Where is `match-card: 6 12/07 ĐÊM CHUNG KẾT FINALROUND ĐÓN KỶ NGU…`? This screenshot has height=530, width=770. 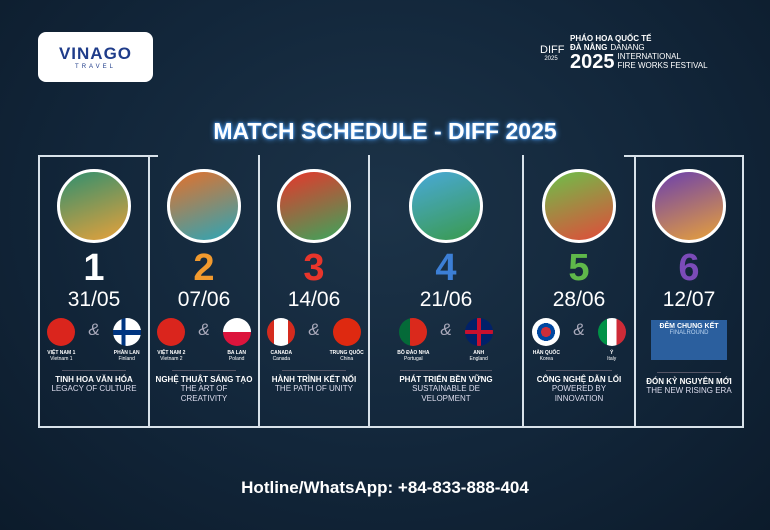
match-card: 6 12/07 ĐÊM CHUNG KẾT FINALROUND ĐÓN KỶ NGU… is located at coordinates (689, 290).